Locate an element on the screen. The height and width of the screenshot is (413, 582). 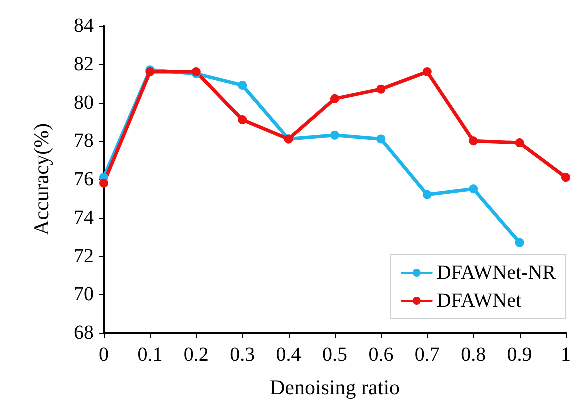
x-tick-label: 0.4 is located at coordinates (289, 355).